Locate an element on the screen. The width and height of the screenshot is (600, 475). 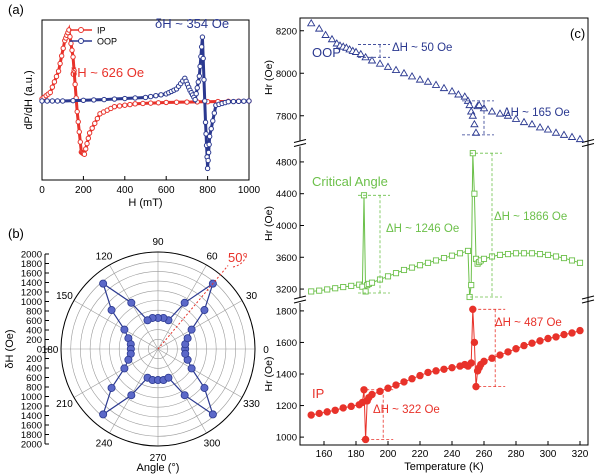
panel-a-oop-annotation: δH ~ 354 Oe is located at coordinates (192, 23).